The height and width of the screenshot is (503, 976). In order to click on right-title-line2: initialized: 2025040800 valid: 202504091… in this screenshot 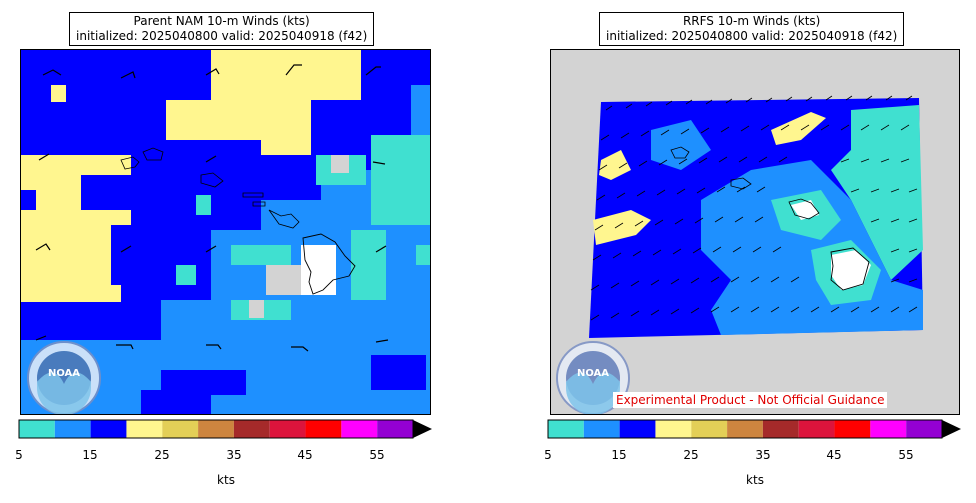, I will do `click(752, 36)`.